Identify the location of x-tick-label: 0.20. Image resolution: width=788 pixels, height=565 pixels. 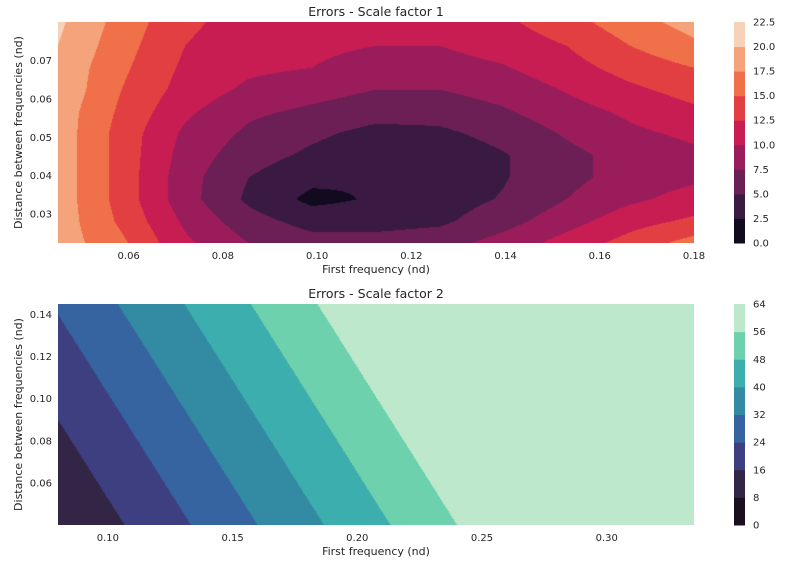
(357, 538).